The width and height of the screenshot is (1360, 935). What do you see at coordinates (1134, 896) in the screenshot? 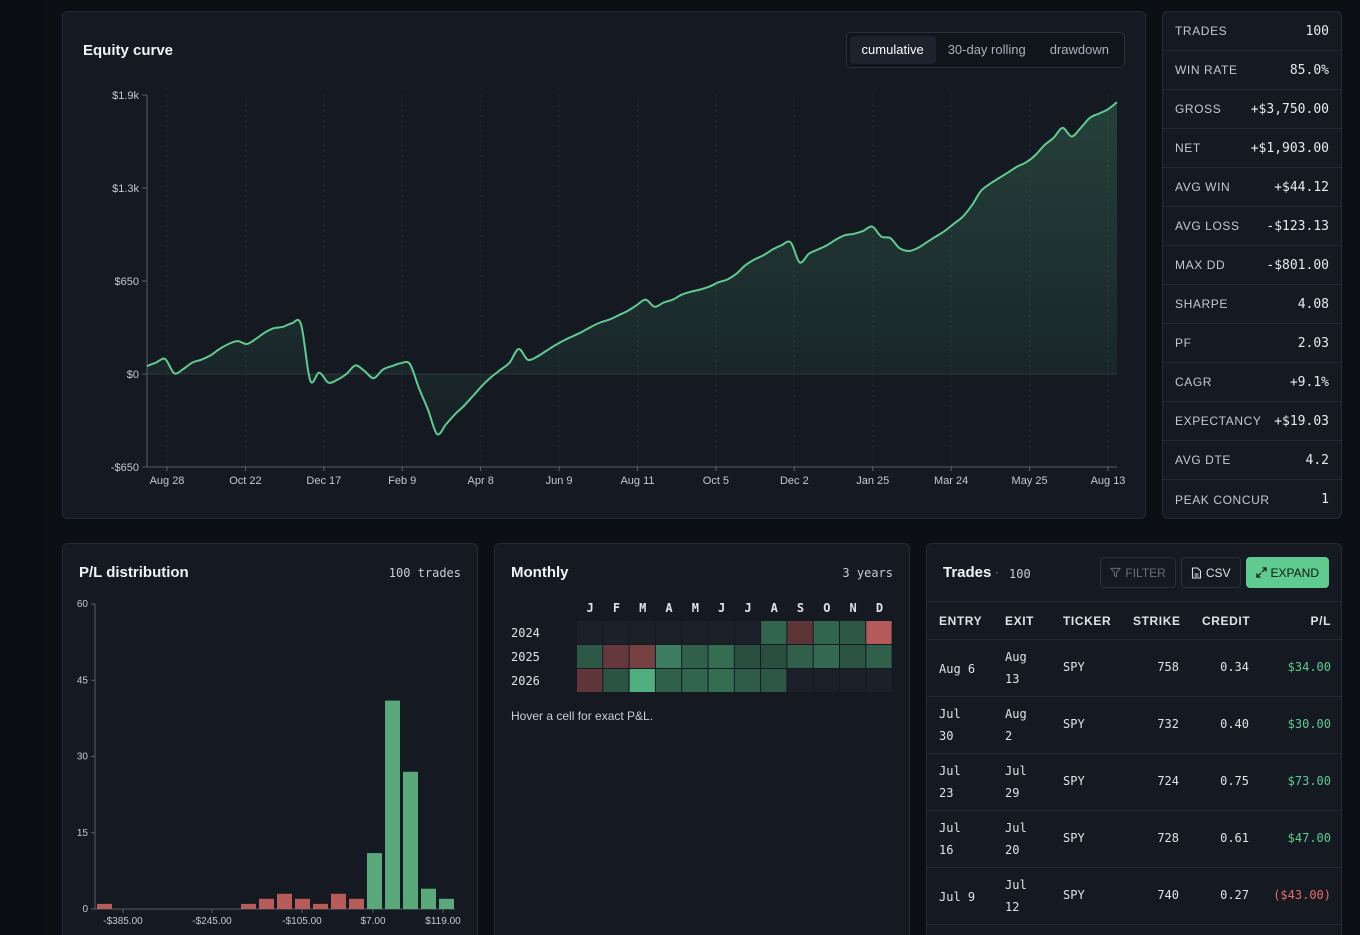
I see `table-row: Jul 9 Jul 12 SPY 740 0.27 ($43.00)` at bounding box center [1134, 896].